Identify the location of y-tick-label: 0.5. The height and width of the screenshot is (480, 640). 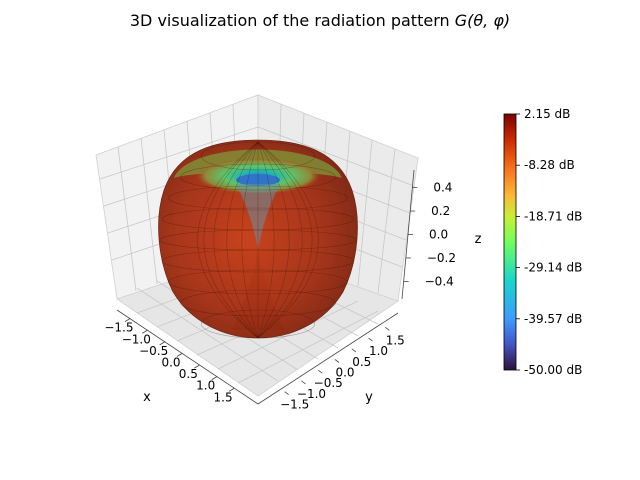
(361, 362).